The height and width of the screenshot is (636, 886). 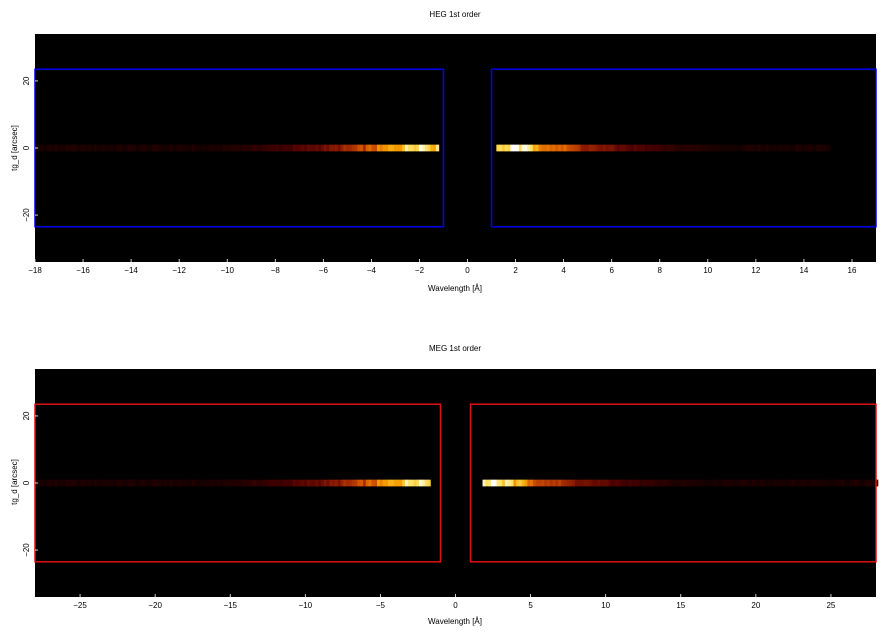 I want to click on meg-x-ticks: −25 −20 −15 −10 −5 0 5 10 15 20 25, so click(x=454, y=602).